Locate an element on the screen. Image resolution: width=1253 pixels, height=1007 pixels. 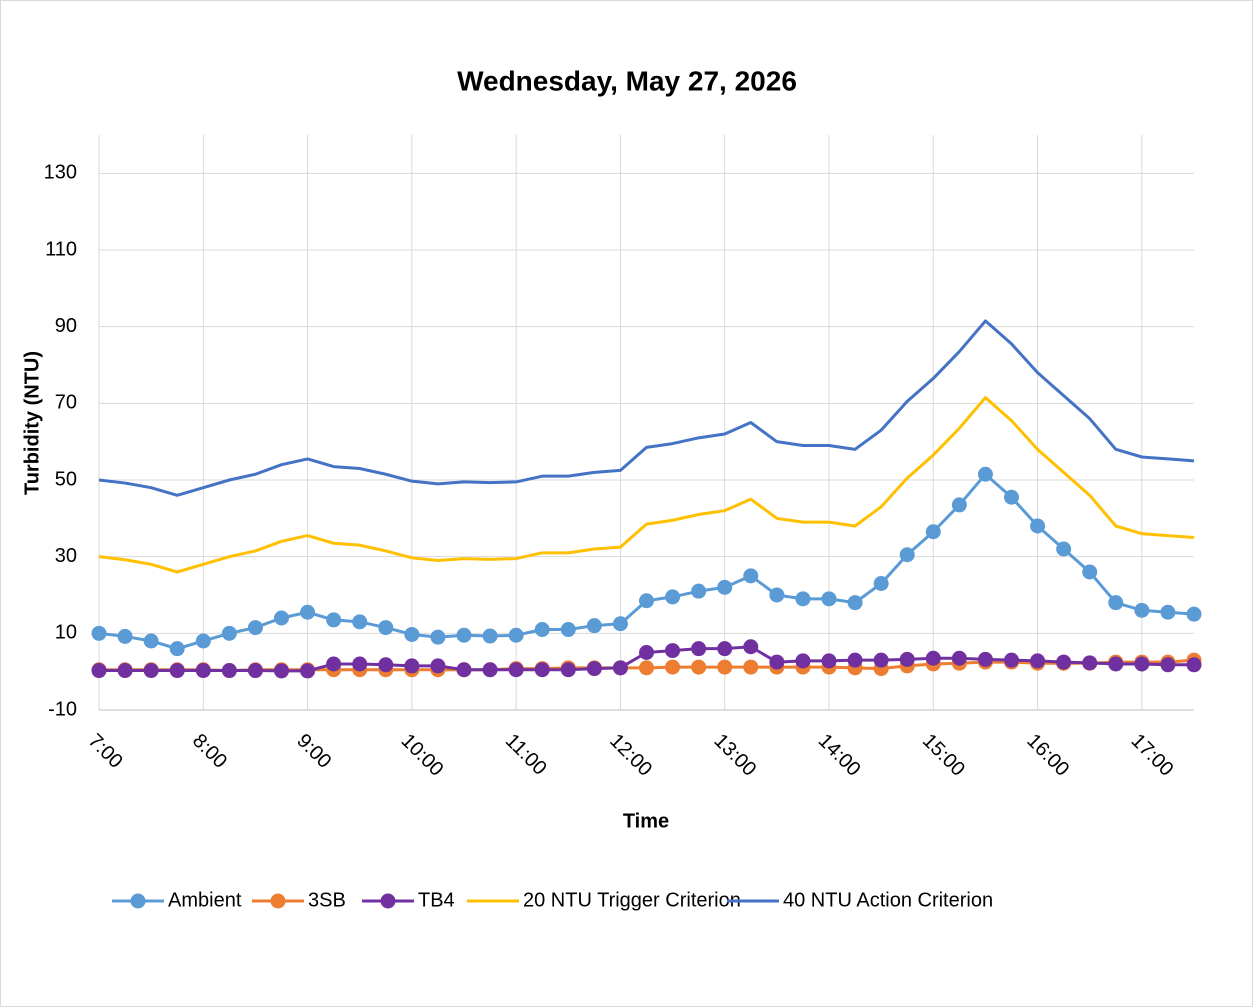
y-tick-label: -10 is located at coordinates (62, 709).